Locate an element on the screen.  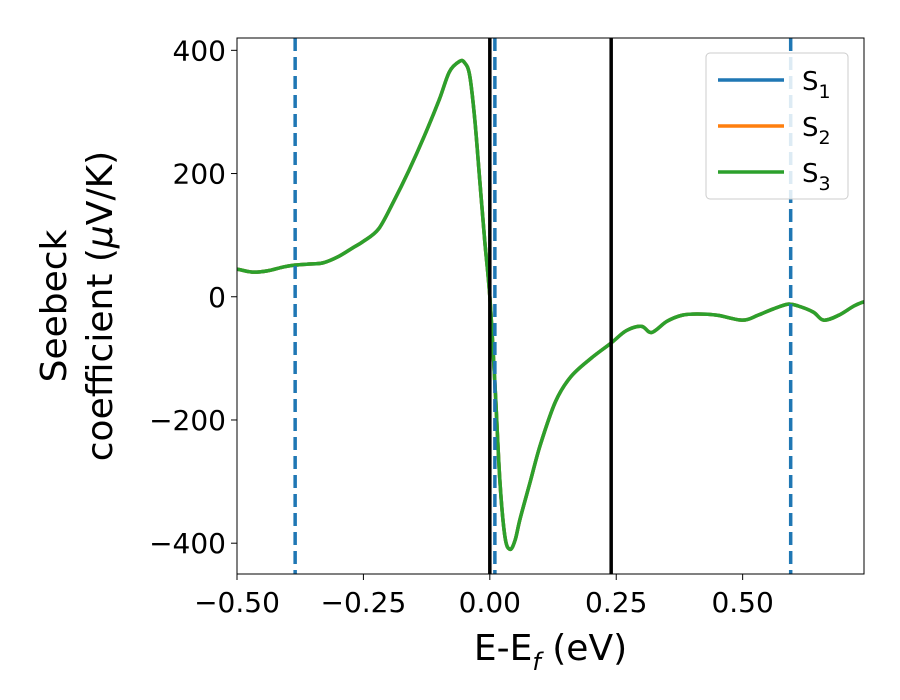
x-tick-label: −0.25 is located at coordinates (364, 602).